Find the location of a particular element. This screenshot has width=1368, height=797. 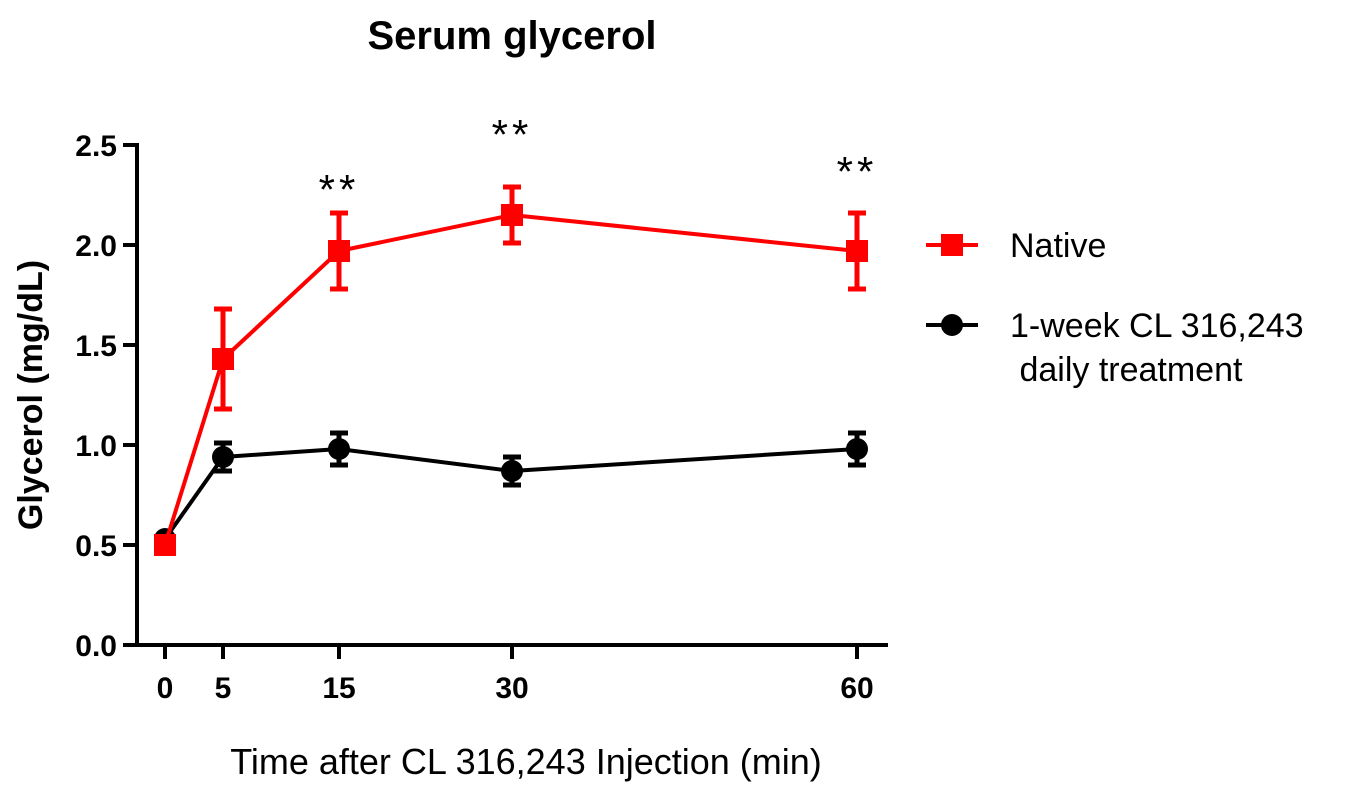

y-tick-label: 2.0 is located at coordinates (96, 246).